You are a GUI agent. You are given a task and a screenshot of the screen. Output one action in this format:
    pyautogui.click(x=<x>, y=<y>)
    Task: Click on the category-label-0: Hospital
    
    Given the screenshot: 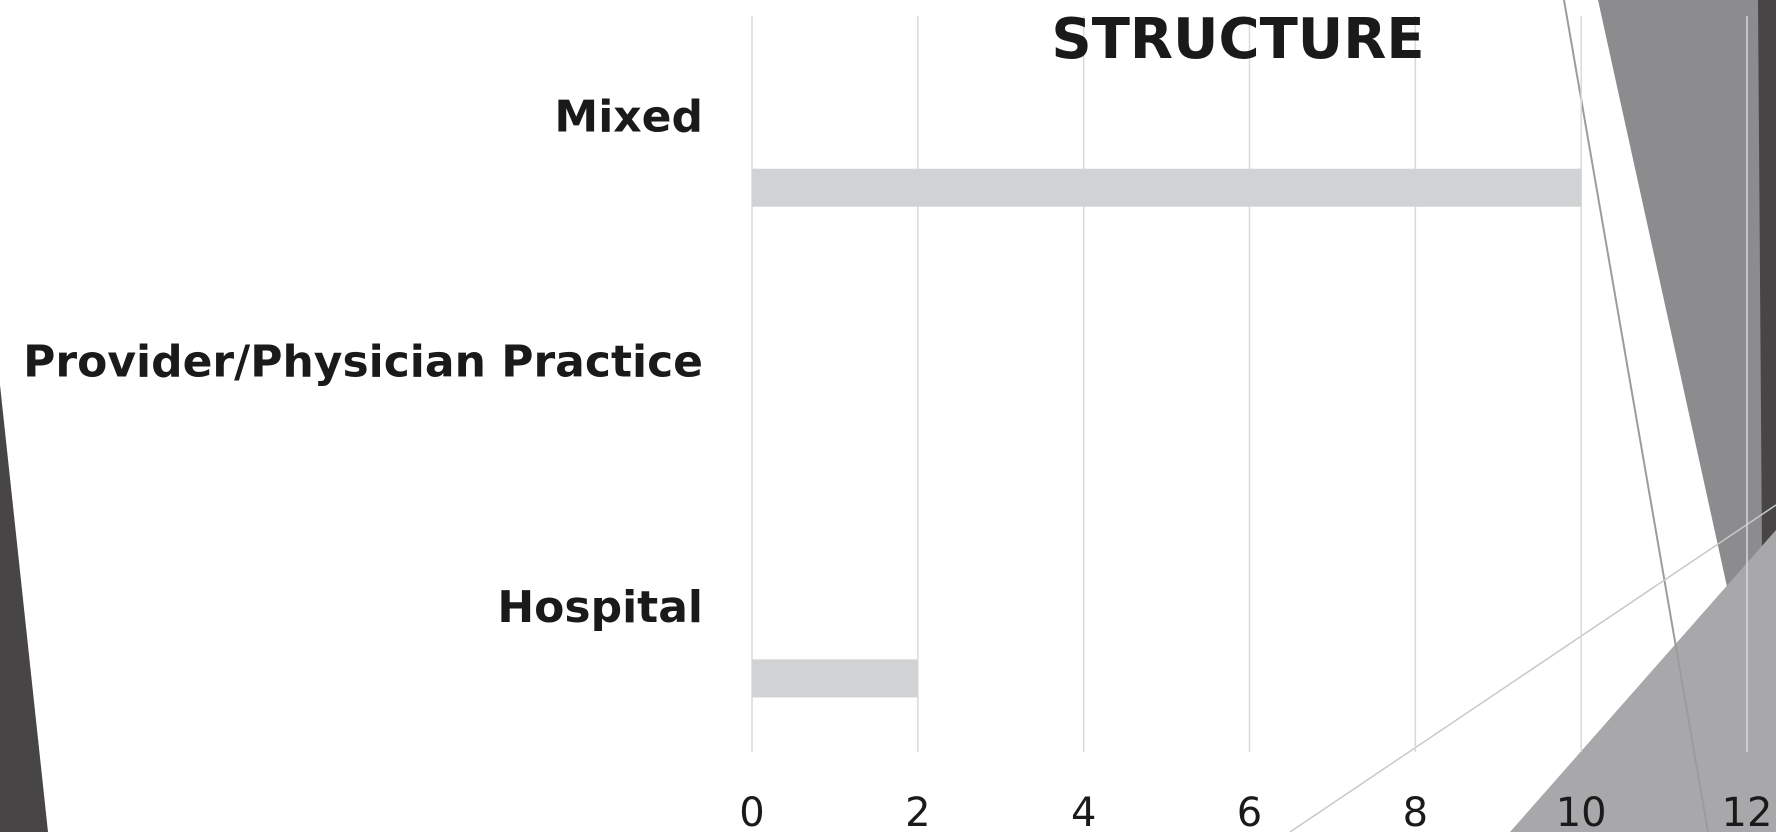 What is the action you would take?
    pyautogui.click(x=600, y=607)
    